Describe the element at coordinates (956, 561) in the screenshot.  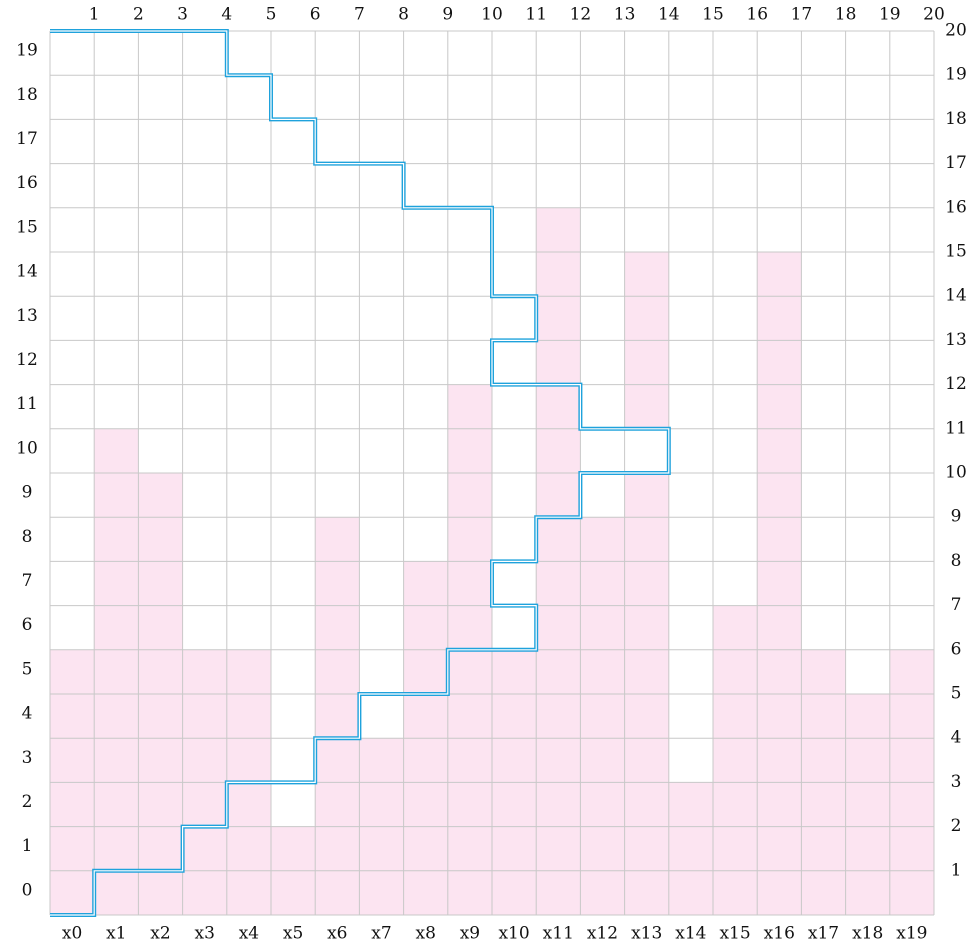
I see `right-label-8: 8` at that location.